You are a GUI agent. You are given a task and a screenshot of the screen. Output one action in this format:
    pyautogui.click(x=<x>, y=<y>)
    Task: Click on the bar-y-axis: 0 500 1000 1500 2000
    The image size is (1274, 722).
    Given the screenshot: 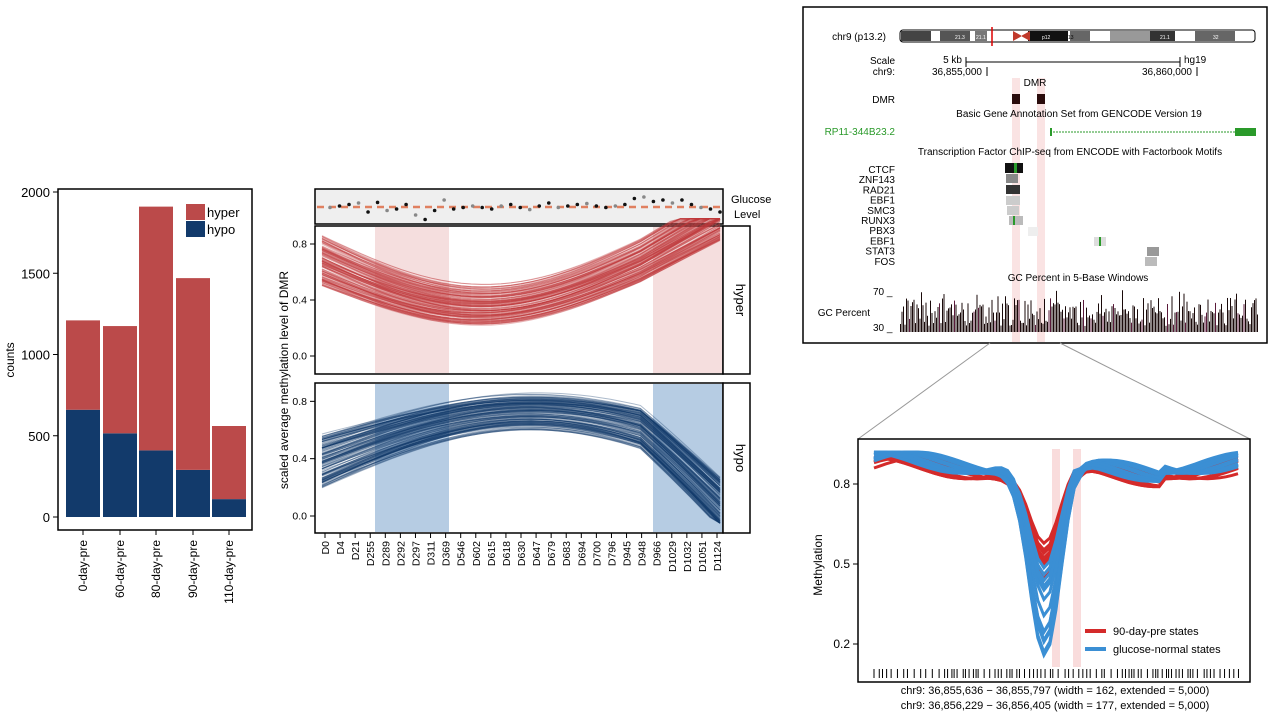 What is the action you would take?
    pyautogui.click(x=39, y=355)
    